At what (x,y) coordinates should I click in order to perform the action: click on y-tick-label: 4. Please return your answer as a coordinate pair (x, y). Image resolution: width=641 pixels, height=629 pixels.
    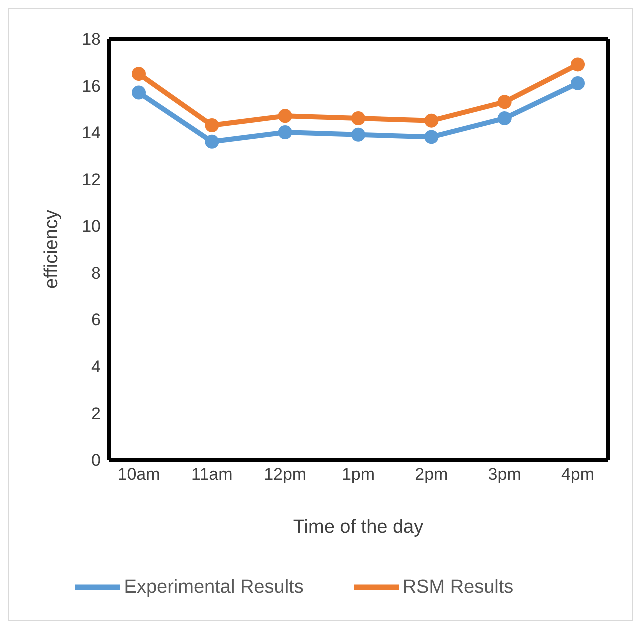
    Looking at the image, I should click on (96, 366).